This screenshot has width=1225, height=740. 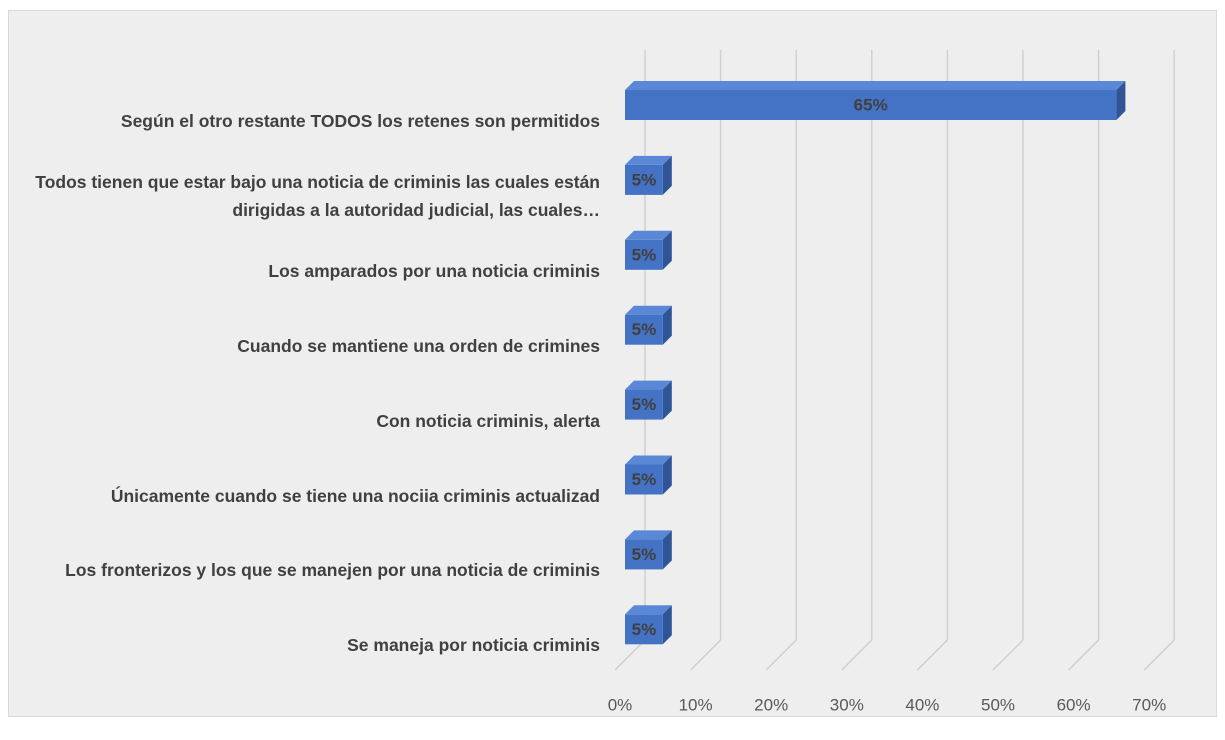 What do you see at coordinates (473, 645) in the screenshot?
I see `category-label: Se maneja por noticia criminis` at bounding box center [473, 645].